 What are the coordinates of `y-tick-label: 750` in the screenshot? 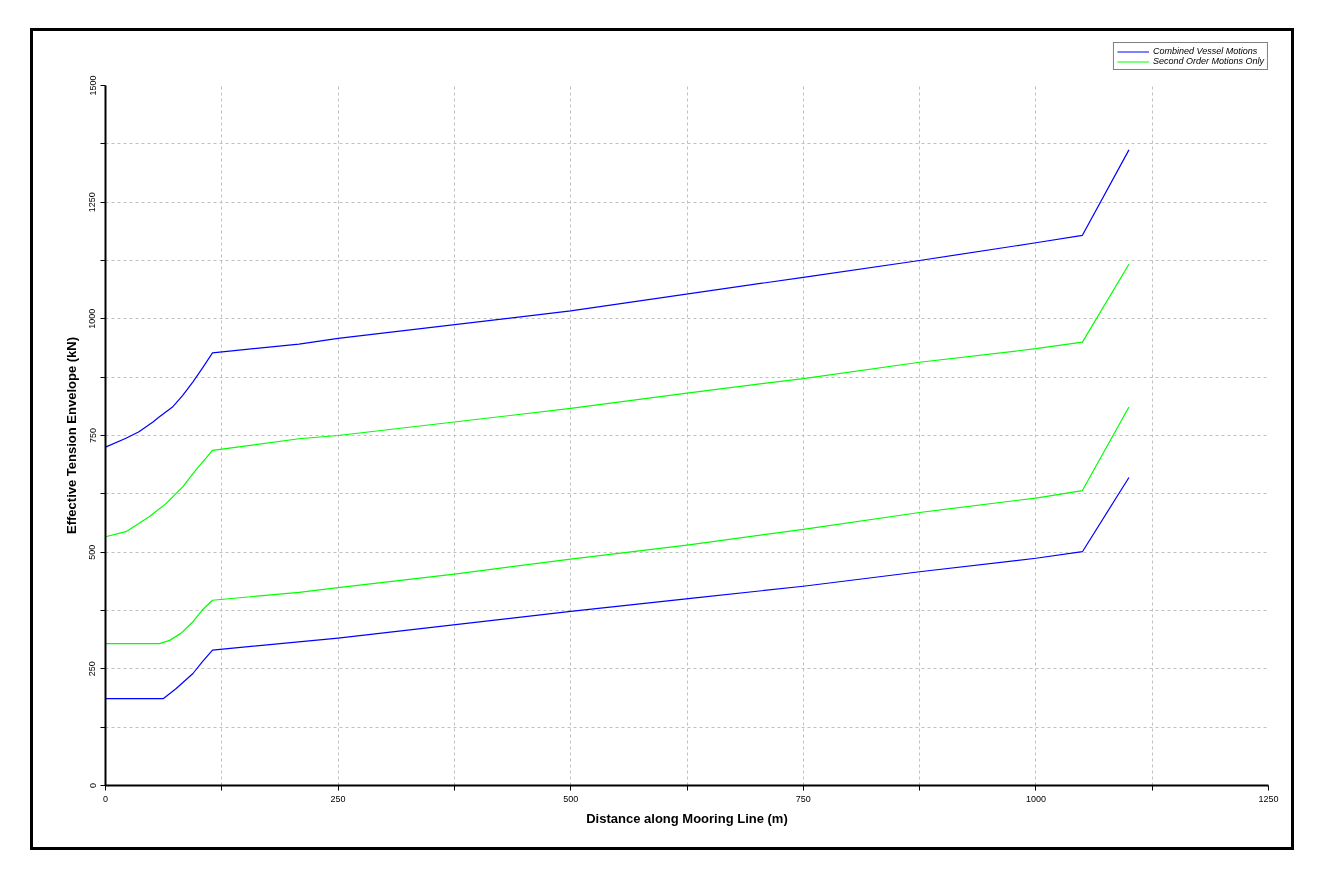 It's located at (92, 435).